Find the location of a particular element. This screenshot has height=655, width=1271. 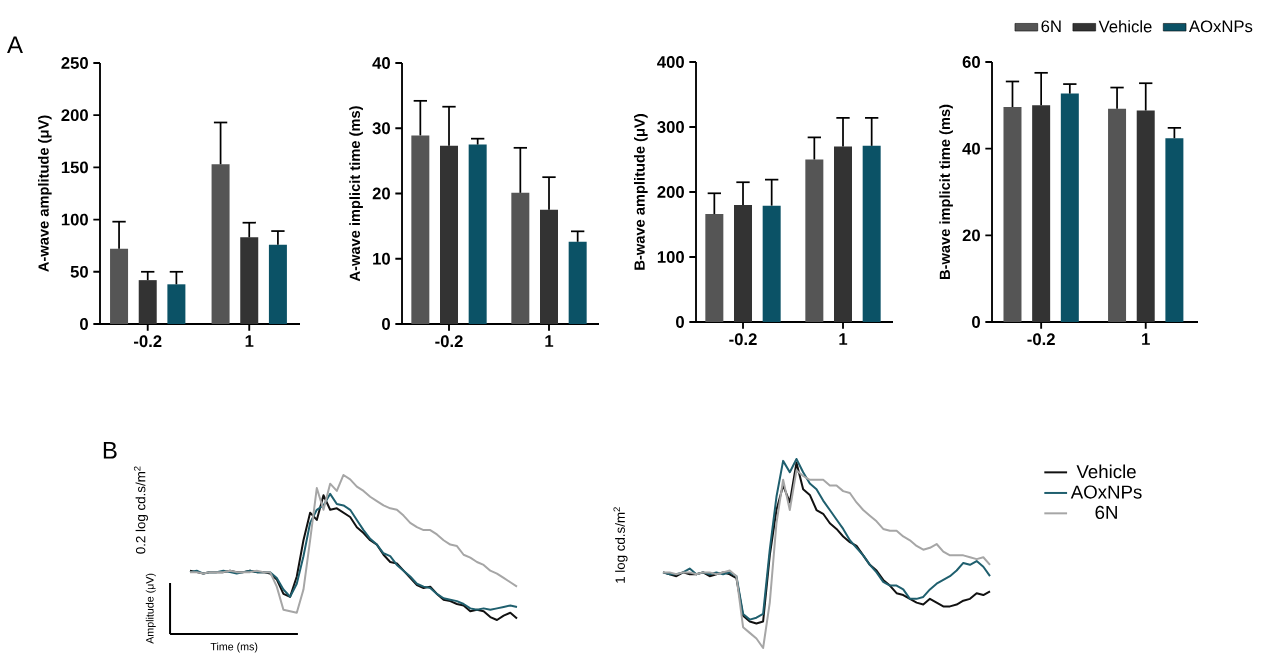

text: 0.2 log cd.s/m$^{2}$ is located at coordinates (141, 510).